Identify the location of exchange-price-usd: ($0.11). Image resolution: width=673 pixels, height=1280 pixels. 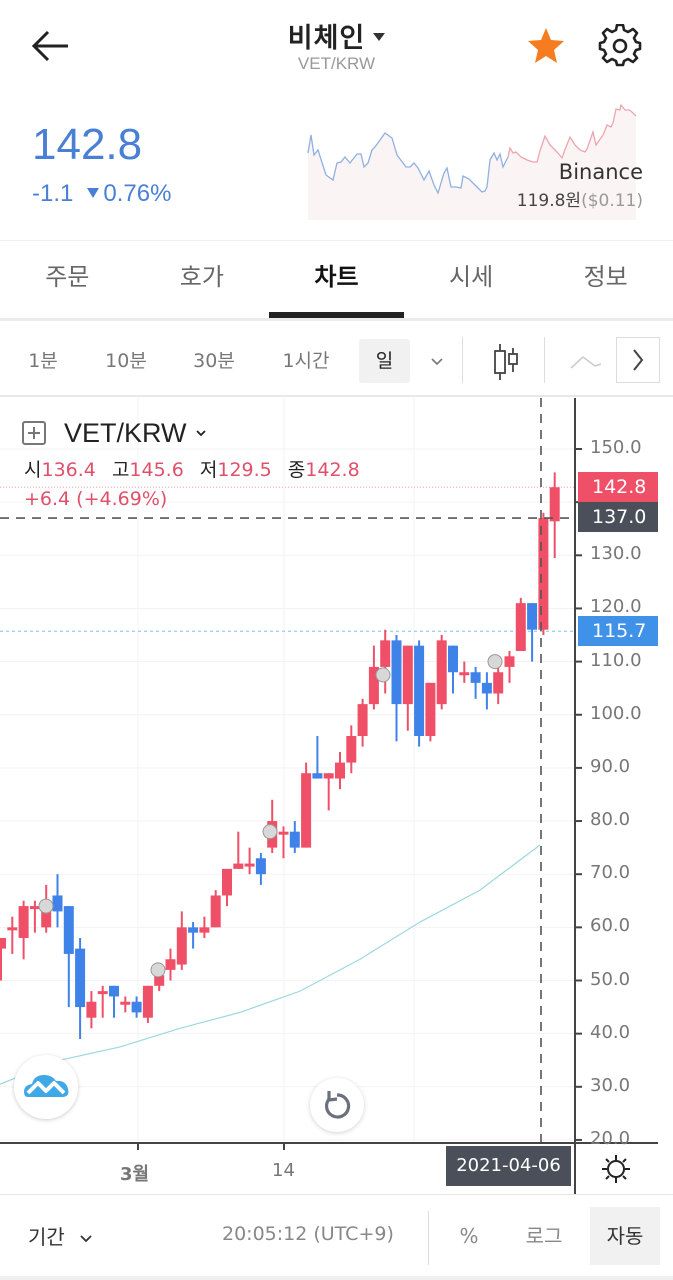
(612, 201).